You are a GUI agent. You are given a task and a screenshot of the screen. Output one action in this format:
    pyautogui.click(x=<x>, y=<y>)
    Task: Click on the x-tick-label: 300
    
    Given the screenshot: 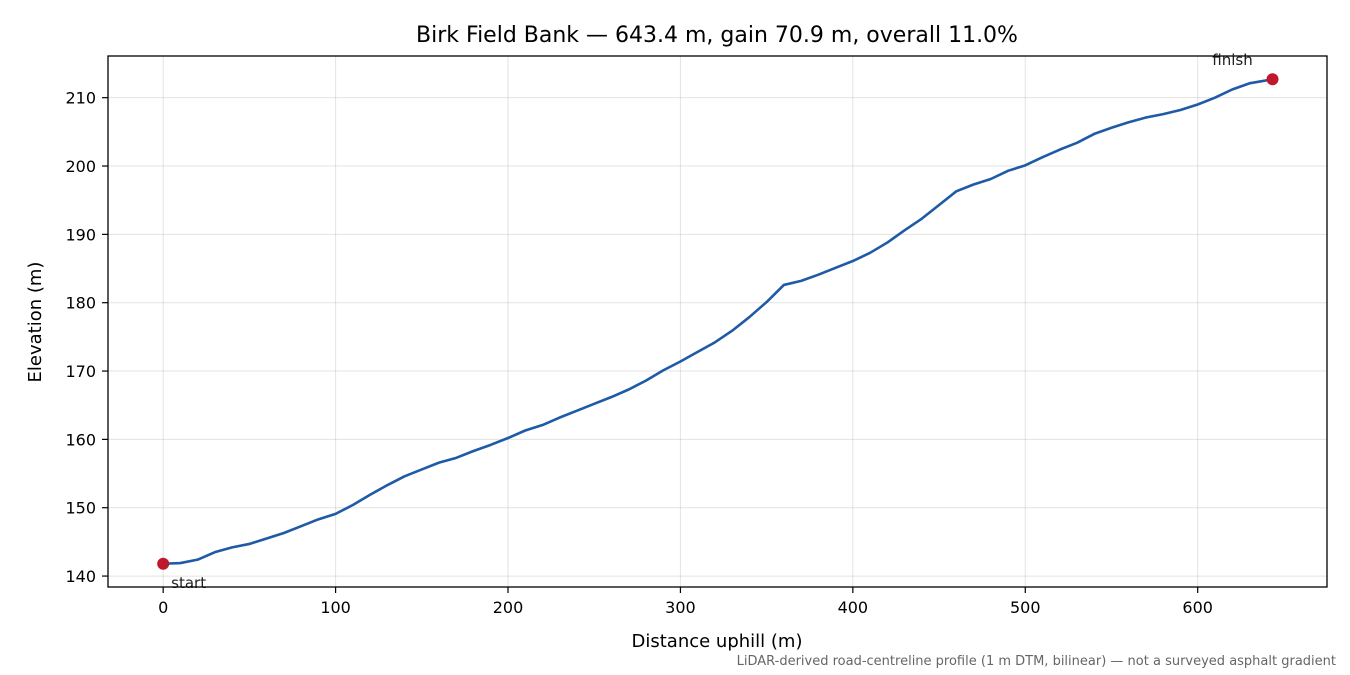 What is the action you would take?
    pyautogui.click(x=680, y=607)
    